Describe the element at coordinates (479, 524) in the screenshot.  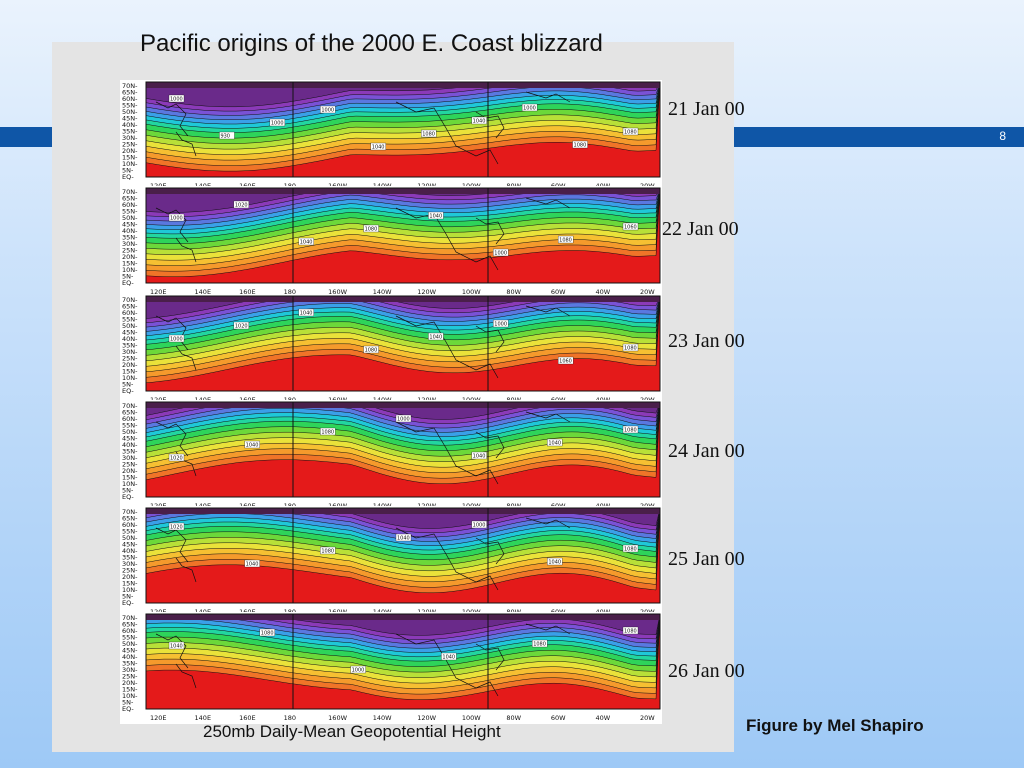
I see `contour-value-label: 1000` at that location.